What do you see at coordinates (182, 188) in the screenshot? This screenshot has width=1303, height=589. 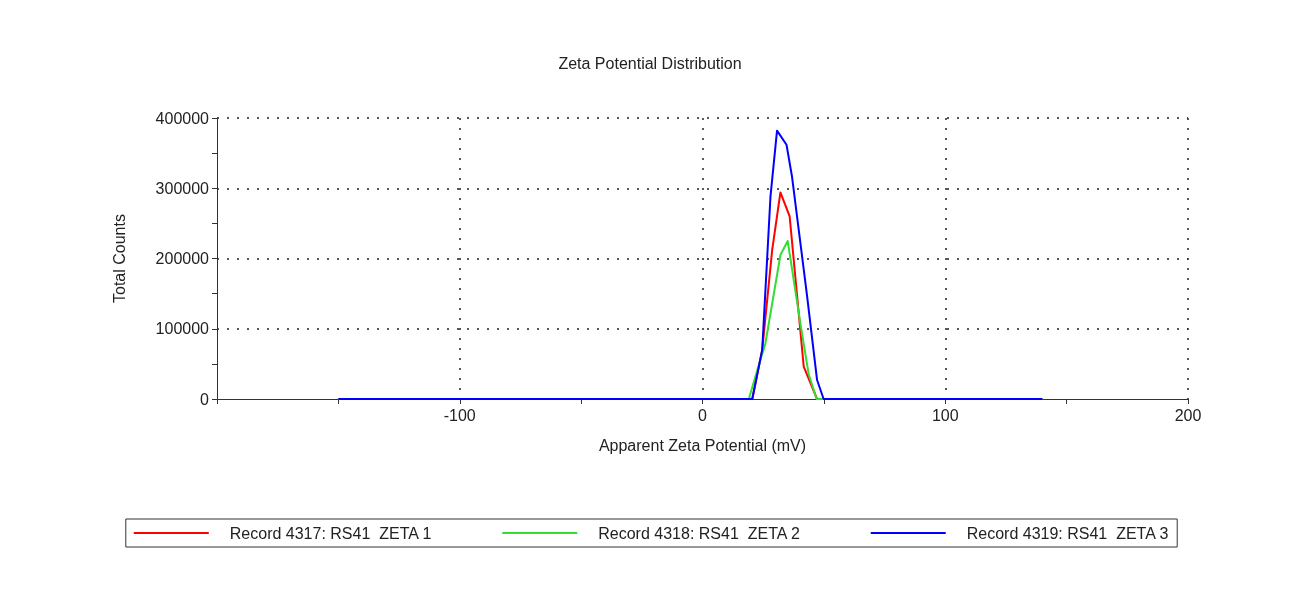 I see `y-tick-label: 300000` at bounding box center [182, 188].